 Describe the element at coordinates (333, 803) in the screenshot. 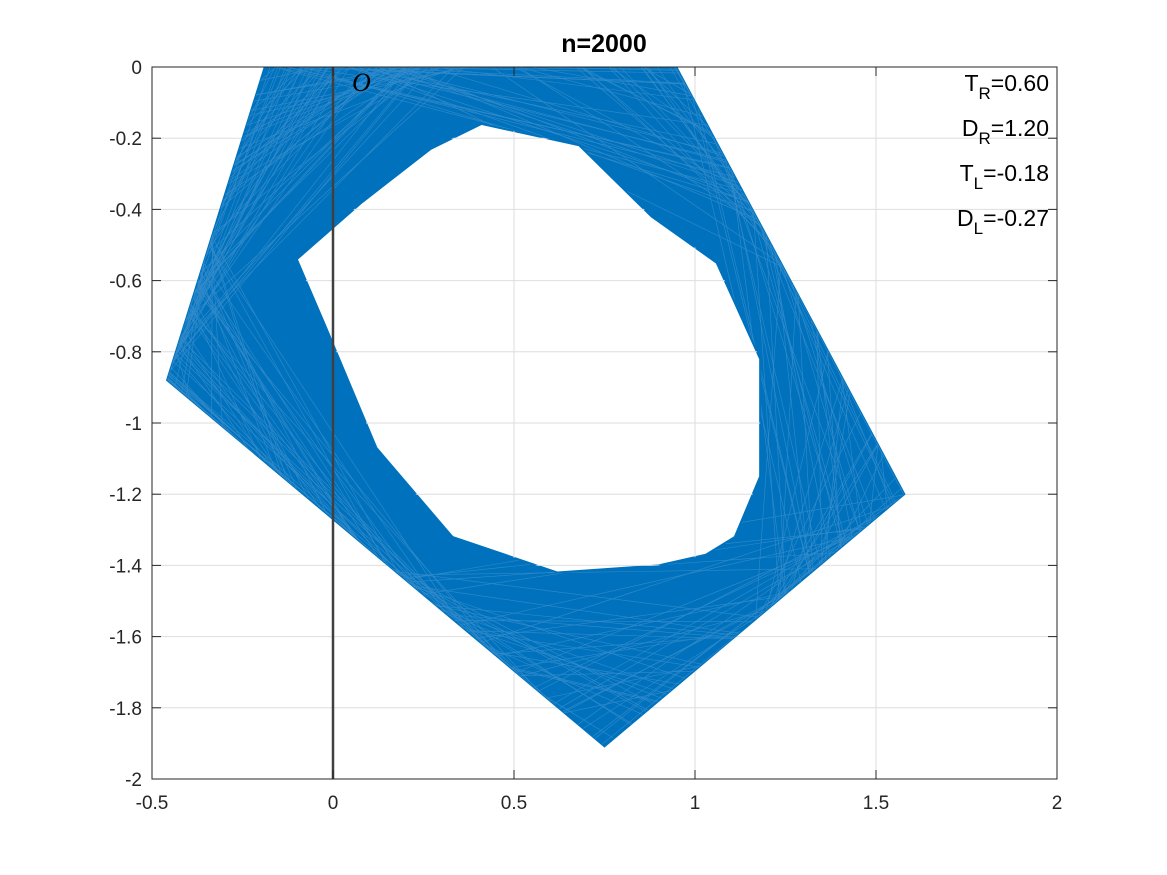

I see `x-tick-label: 0` at that location.